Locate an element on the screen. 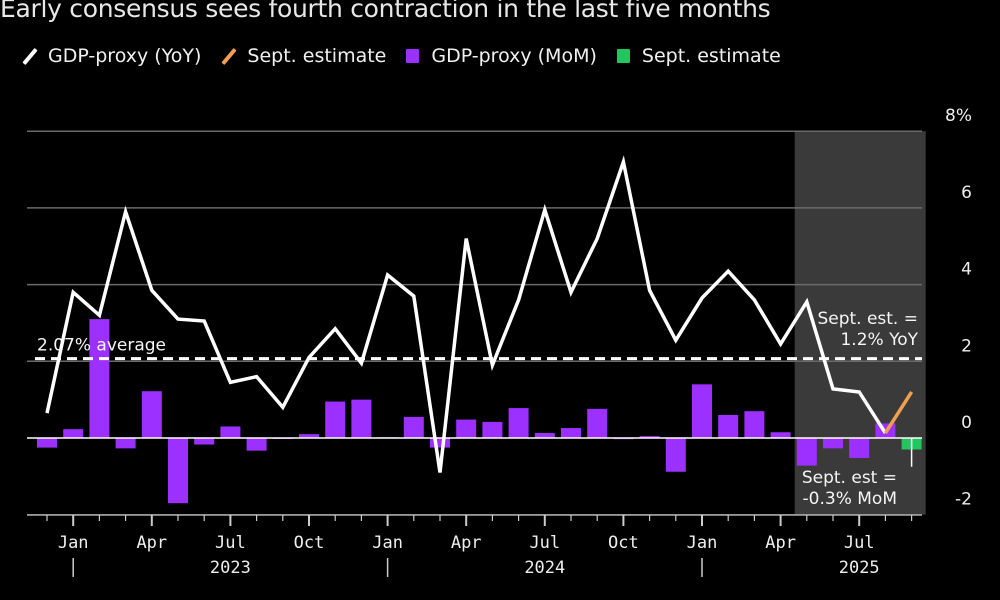 The image size is (1000, 600). x-year-label: 2023 is located at coordinates (230, 568).